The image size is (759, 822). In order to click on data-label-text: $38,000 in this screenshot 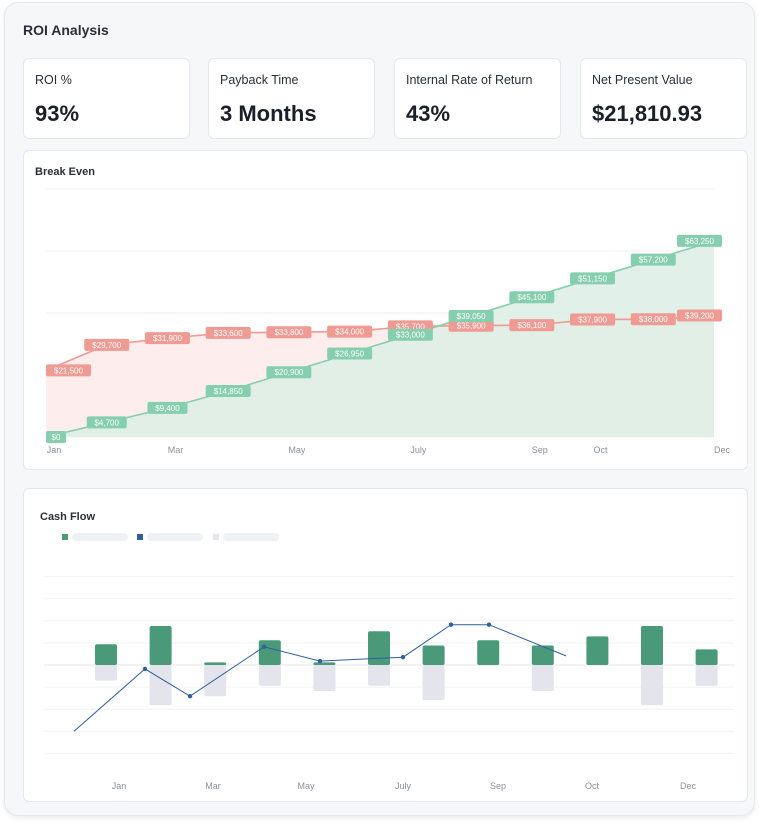, I will do `click(653, 319)`.